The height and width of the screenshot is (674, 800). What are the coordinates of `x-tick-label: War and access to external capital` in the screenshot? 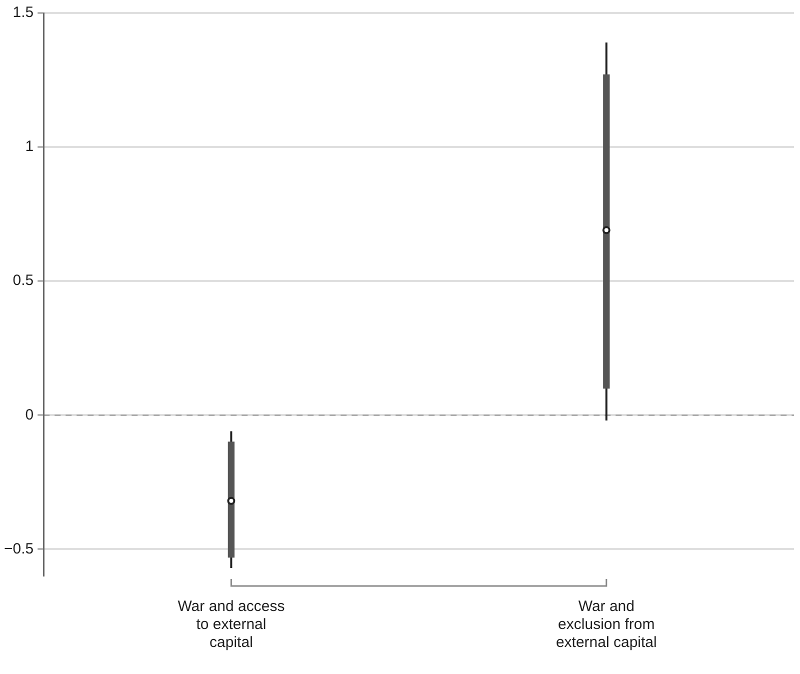 It's located at (231, 625).